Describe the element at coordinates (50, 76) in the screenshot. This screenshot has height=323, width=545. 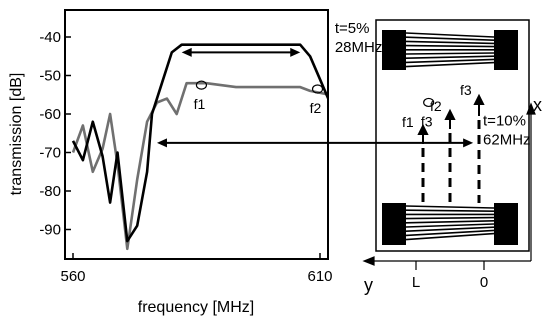
I see `y-tick-label-1: -50` at that location.